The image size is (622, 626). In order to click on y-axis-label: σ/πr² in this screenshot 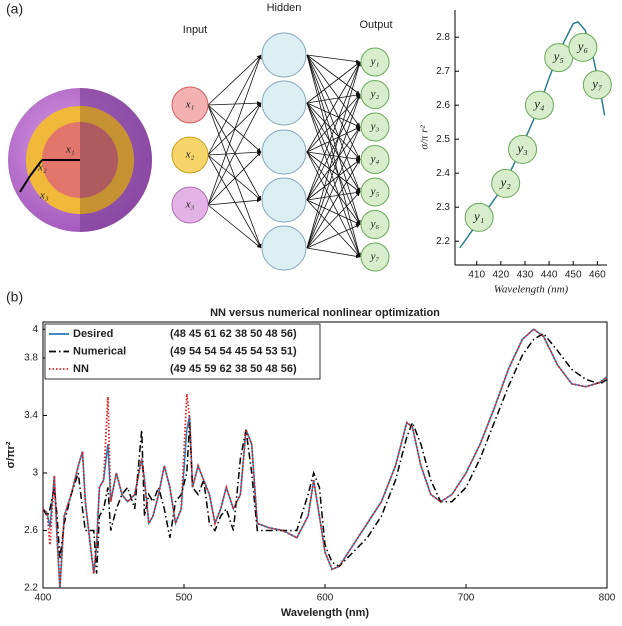, I will do `click(11, 454)`.